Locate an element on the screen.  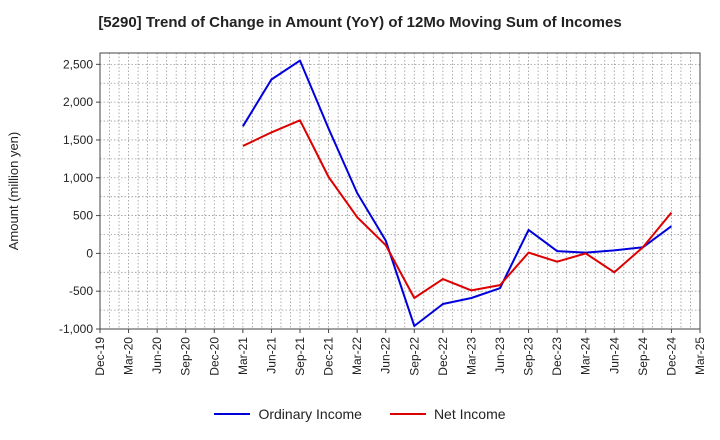
x-tick-label: Jun-20 is located at coordinates (157, 355).